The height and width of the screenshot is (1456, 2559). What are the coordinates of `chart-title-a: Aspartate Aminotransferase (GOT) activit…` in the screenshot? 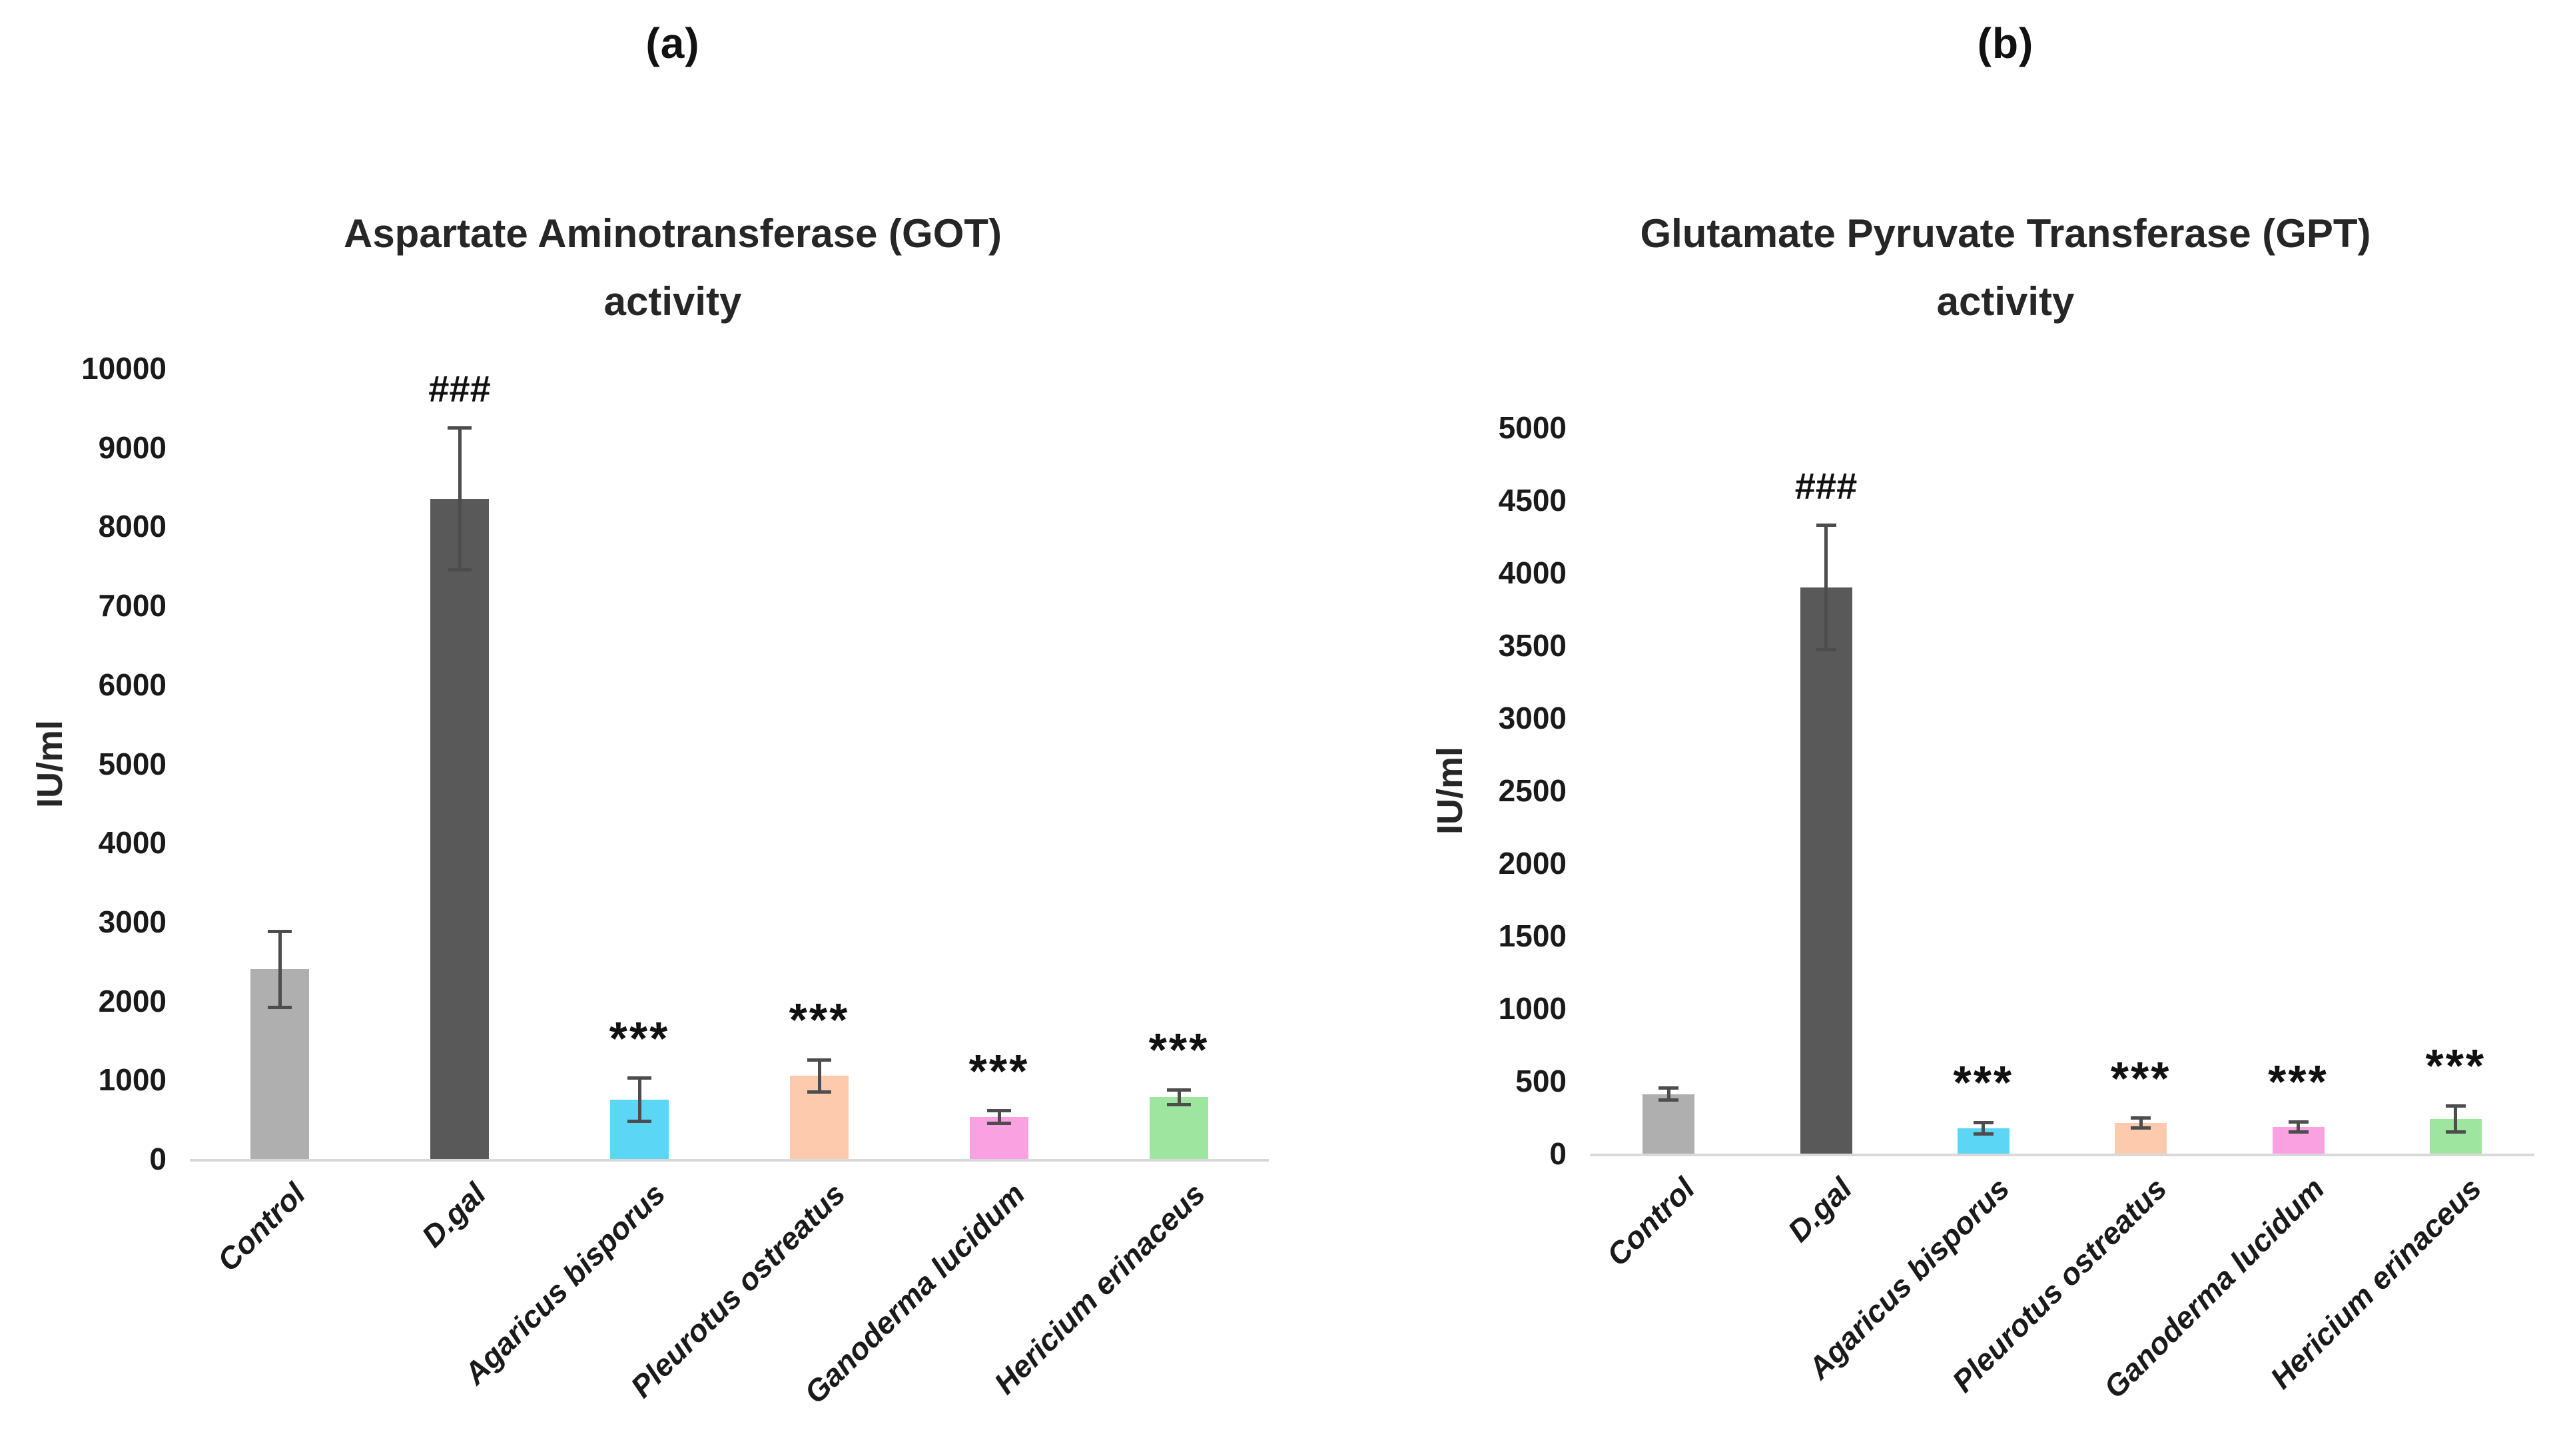 It's located at (673, 268).